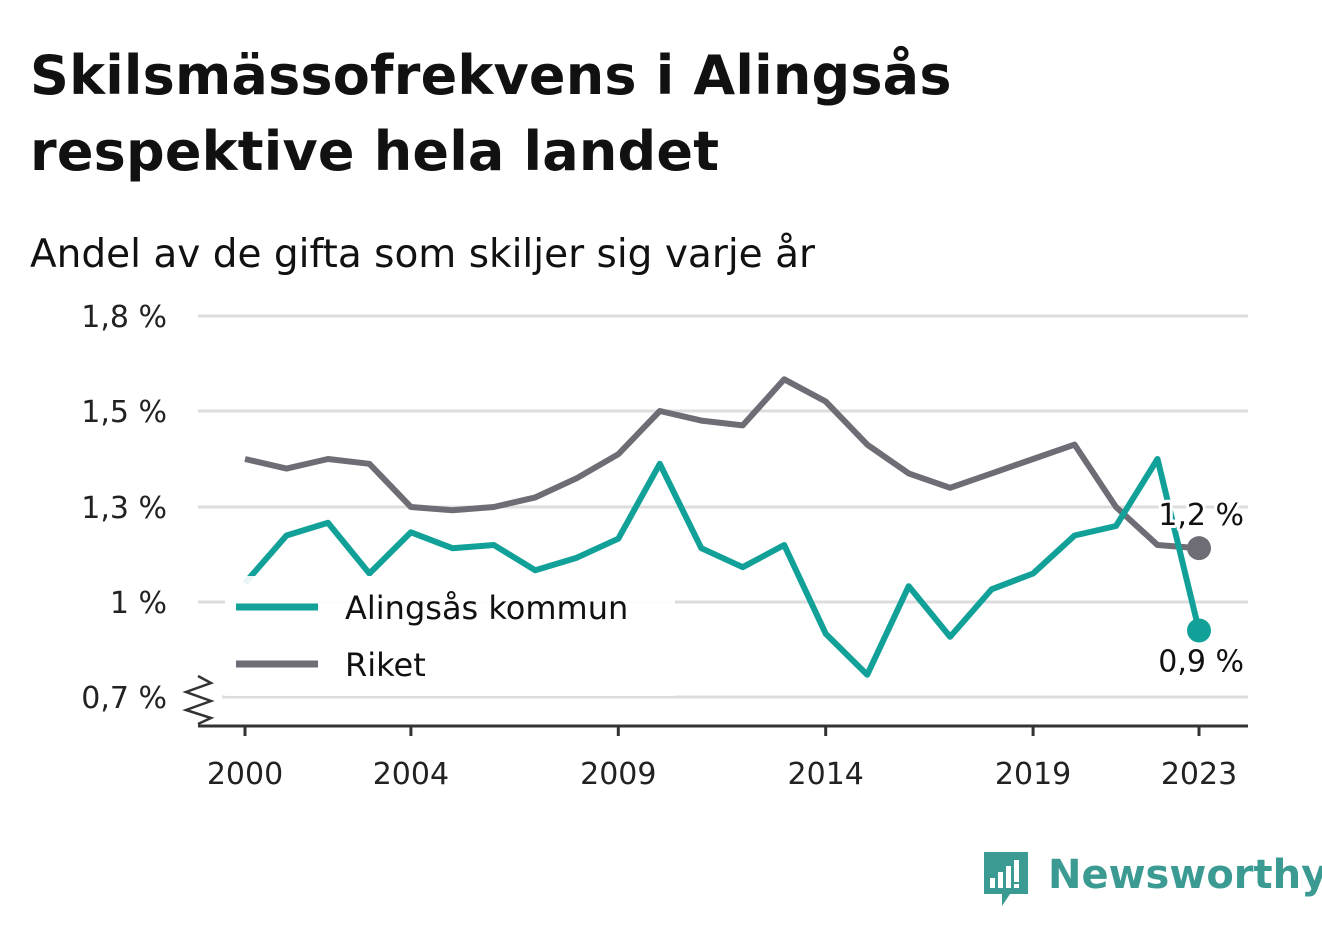 This screenshot has height=939, width=1322. Describe the element at coordinates (245, 774) in the screenshot. I see `x-tick-label: 2000` at that location.